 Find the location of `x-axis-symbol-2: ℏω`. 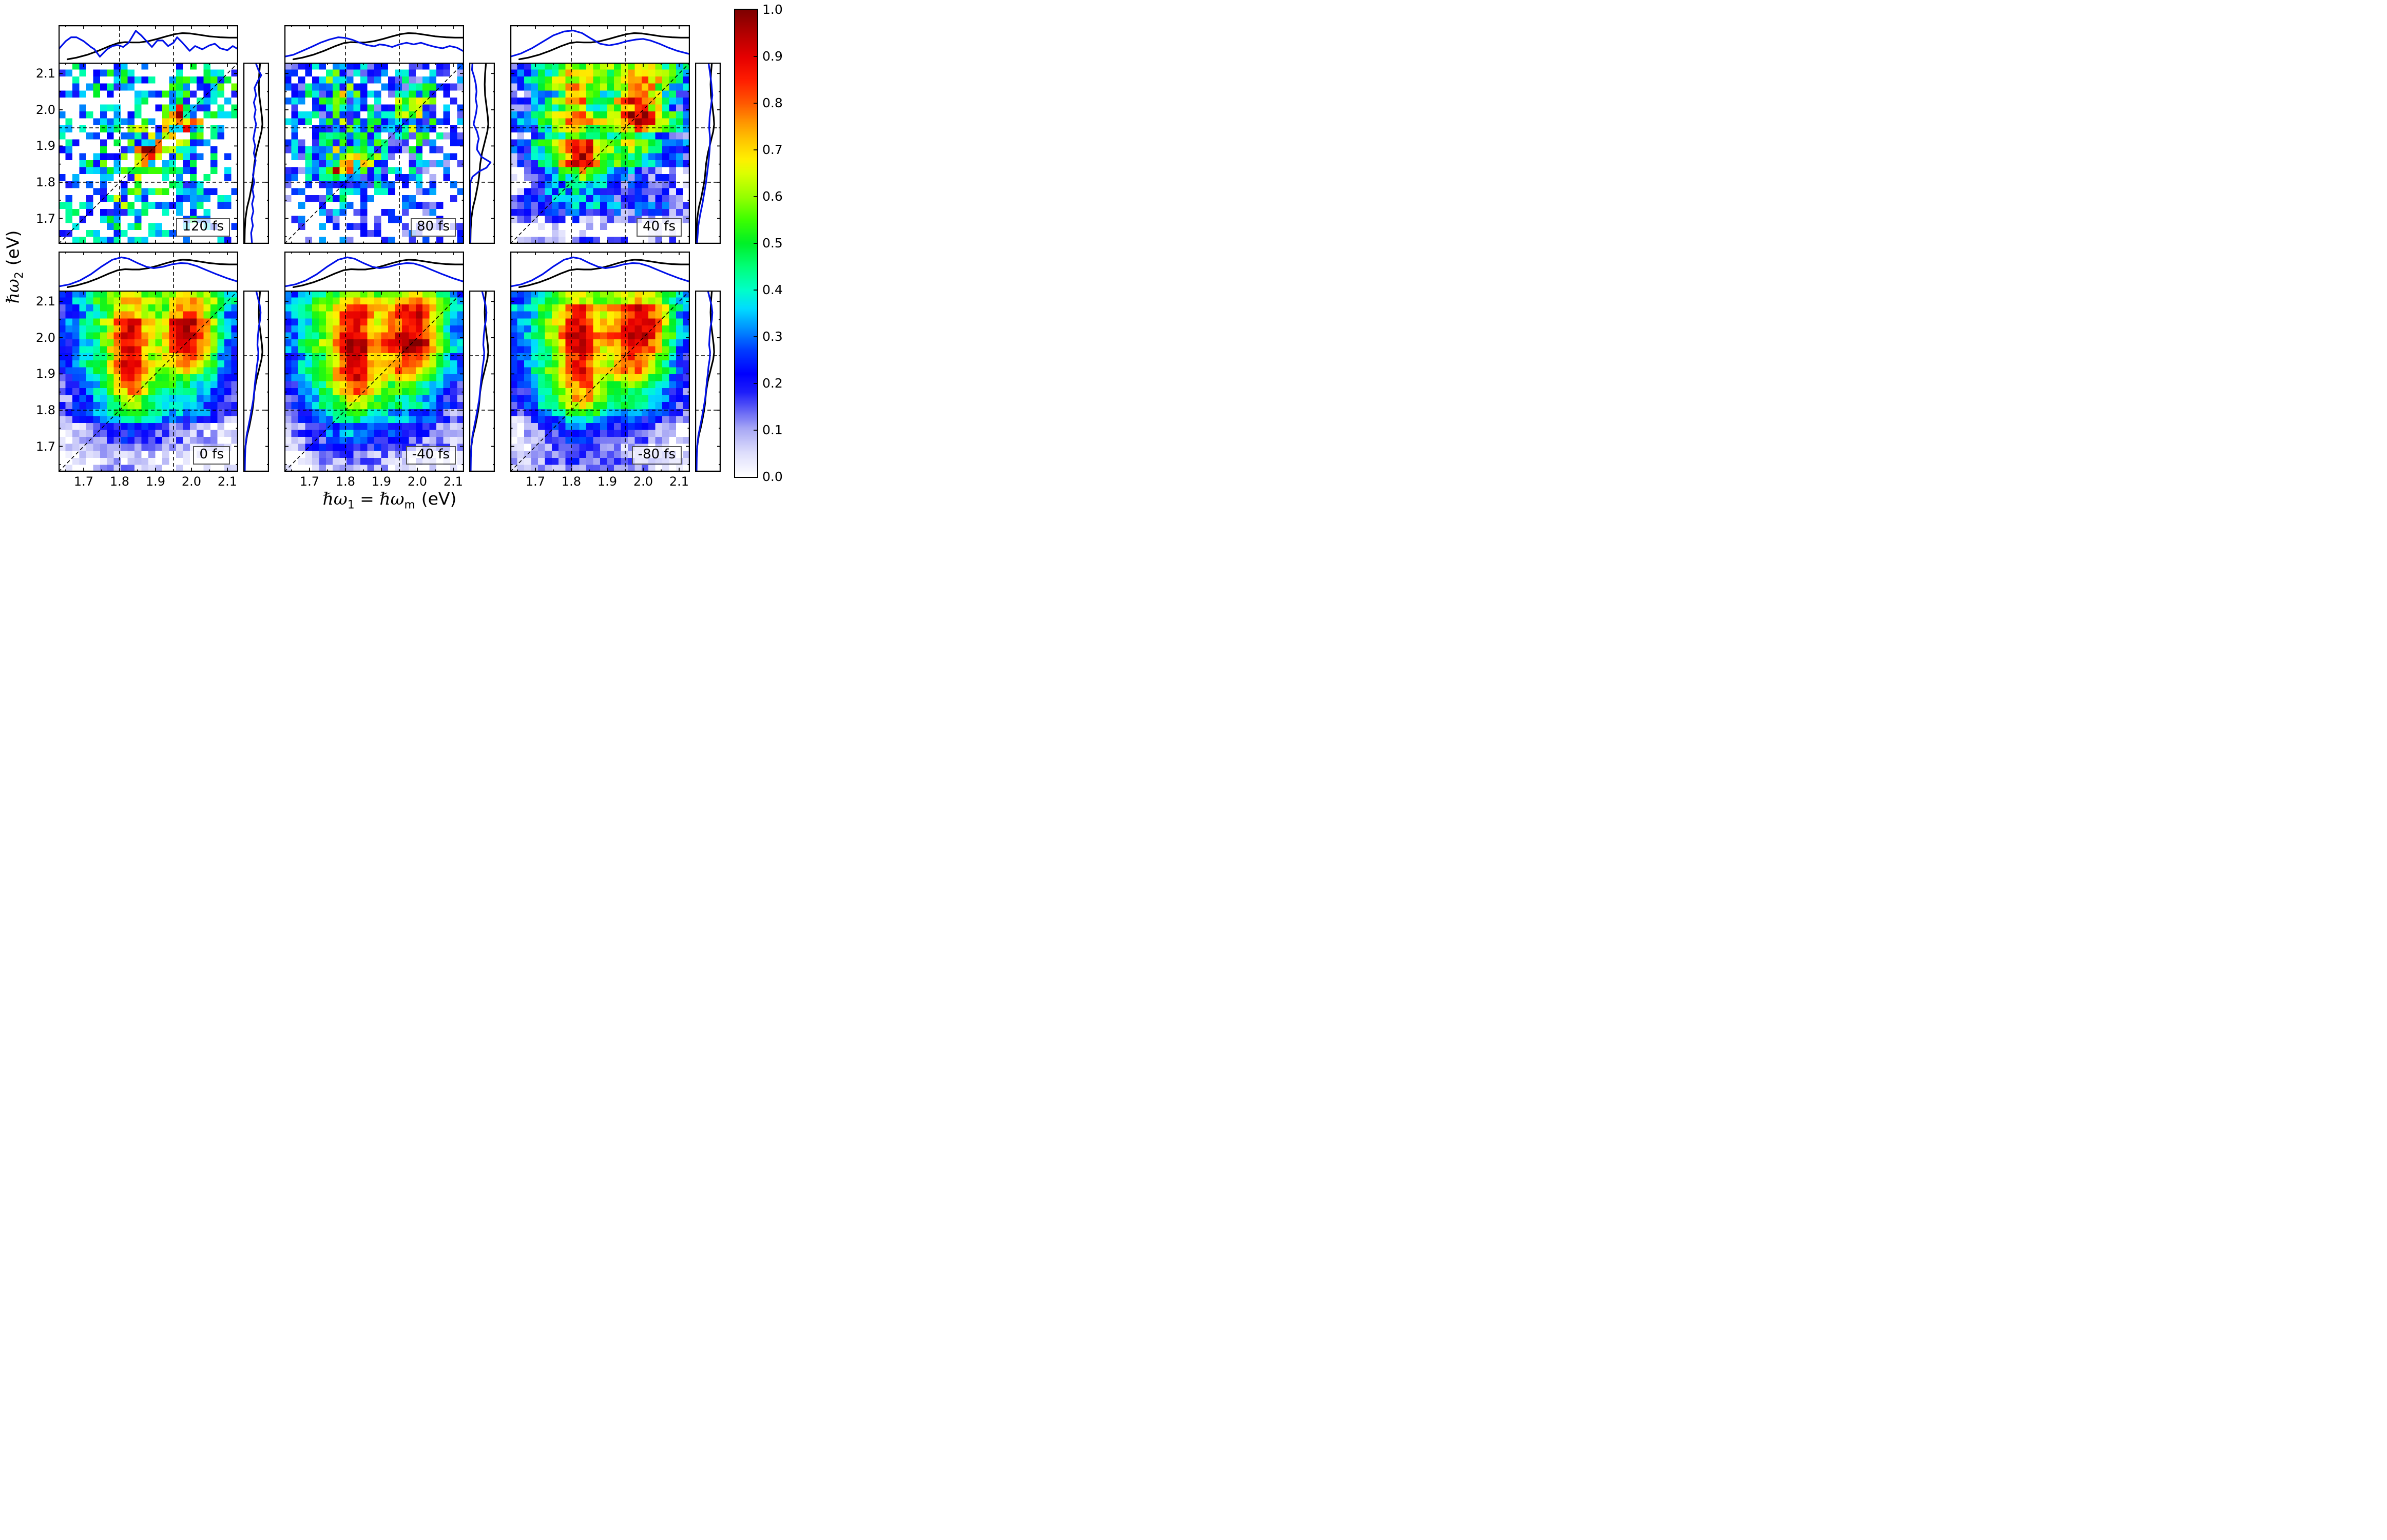

x-axis-symbol-2: ℏω is located at coordinates (392, 499).